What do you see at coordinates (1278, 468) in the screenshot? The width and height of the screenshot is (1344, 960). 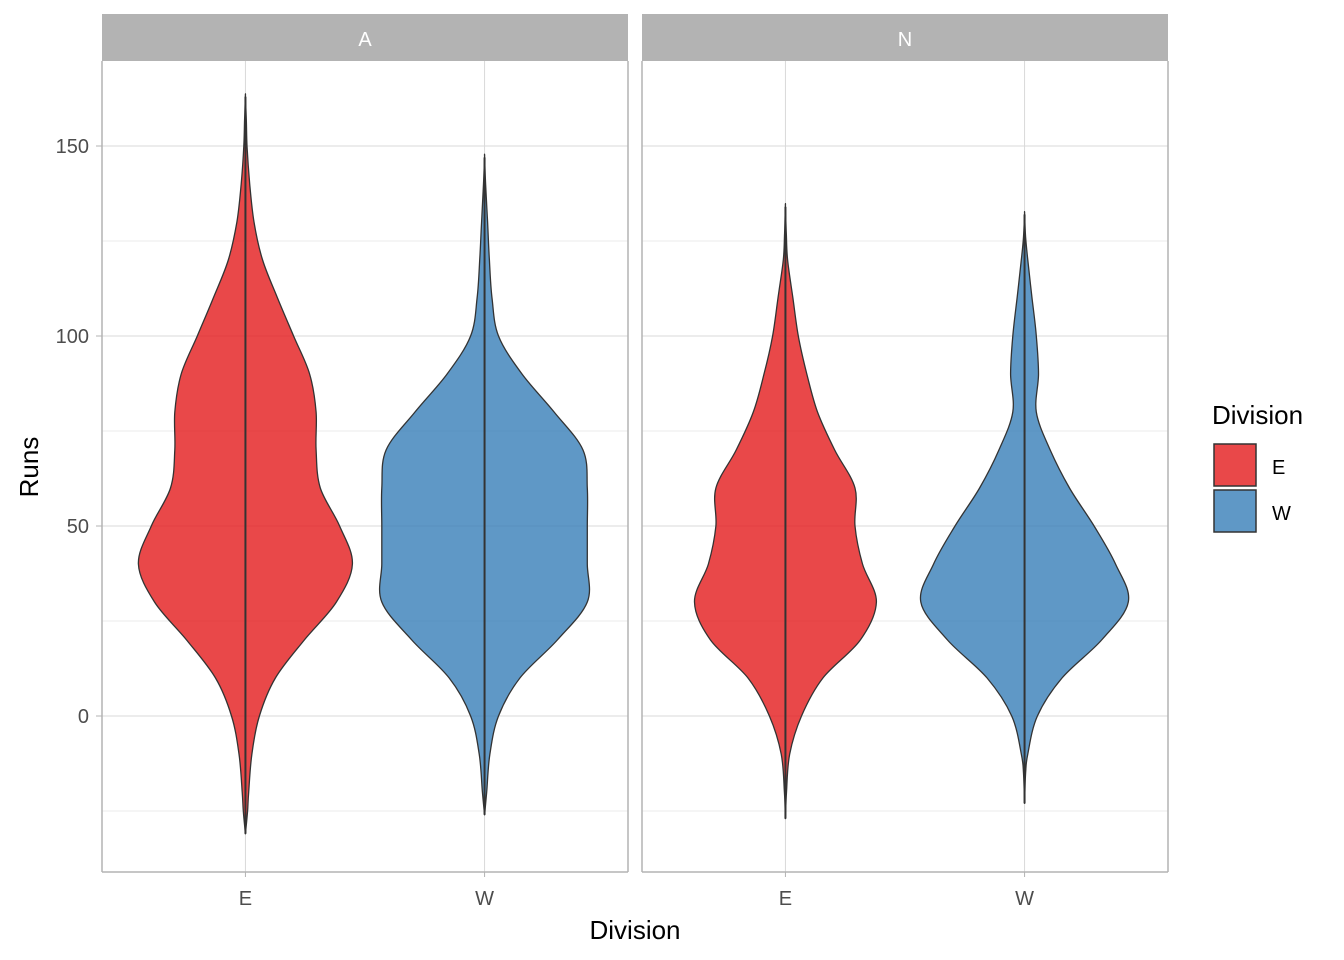 I see `legend-label-E: E` at bounding box center [1278, 468].